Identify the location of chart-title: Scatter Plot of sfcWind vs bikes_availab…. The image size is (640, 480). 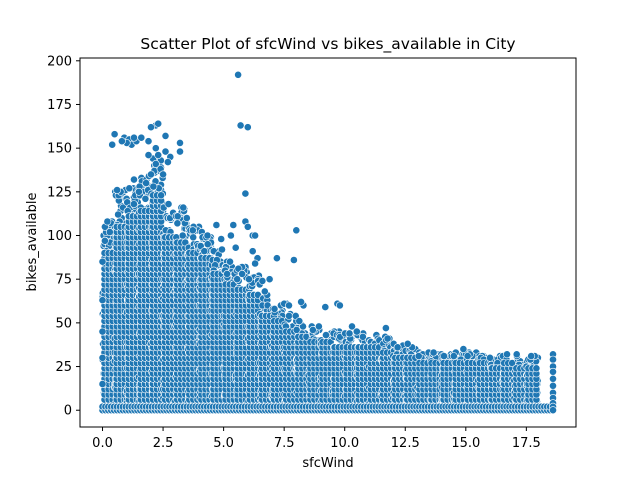
(327, 44).